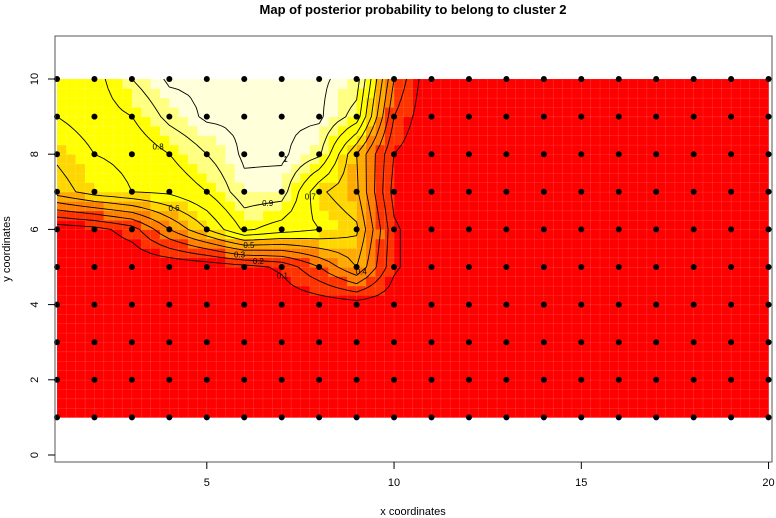  I want to click on contour-label: 1, so click(285, 159).